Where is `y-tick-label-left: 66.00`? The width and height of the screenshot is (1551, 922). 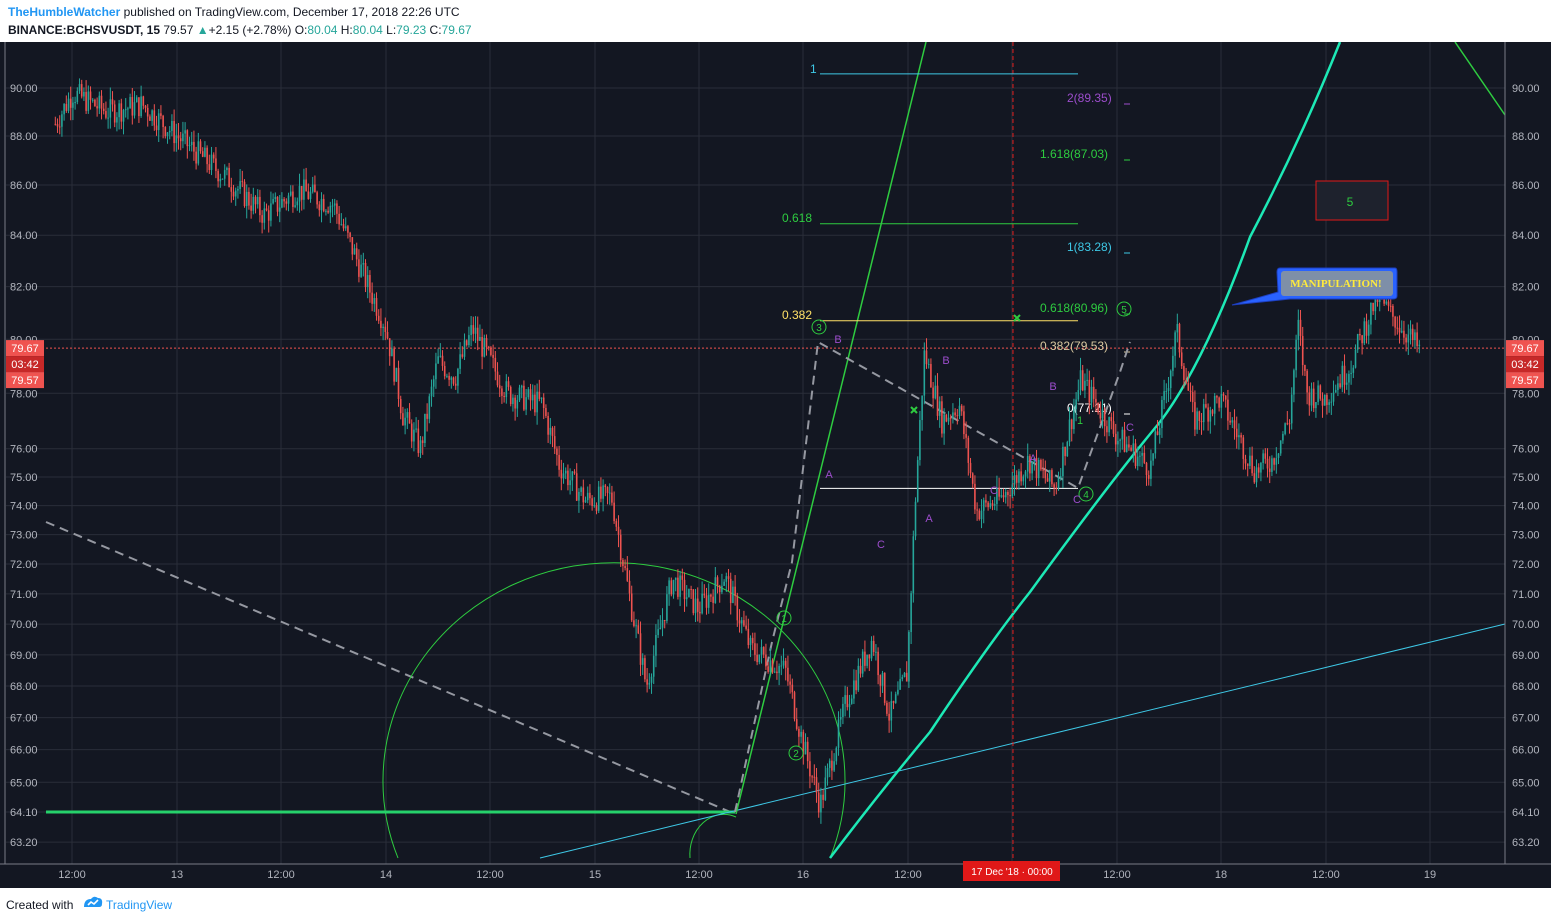 y-tick-label-left: 66.00 is located at coordinates (24, 751).